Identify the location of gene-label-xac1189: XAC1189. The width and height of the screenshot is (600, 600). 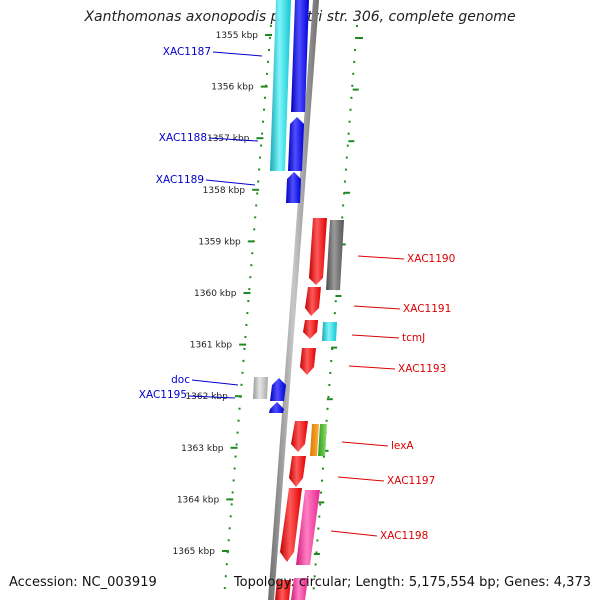
(180, 180).